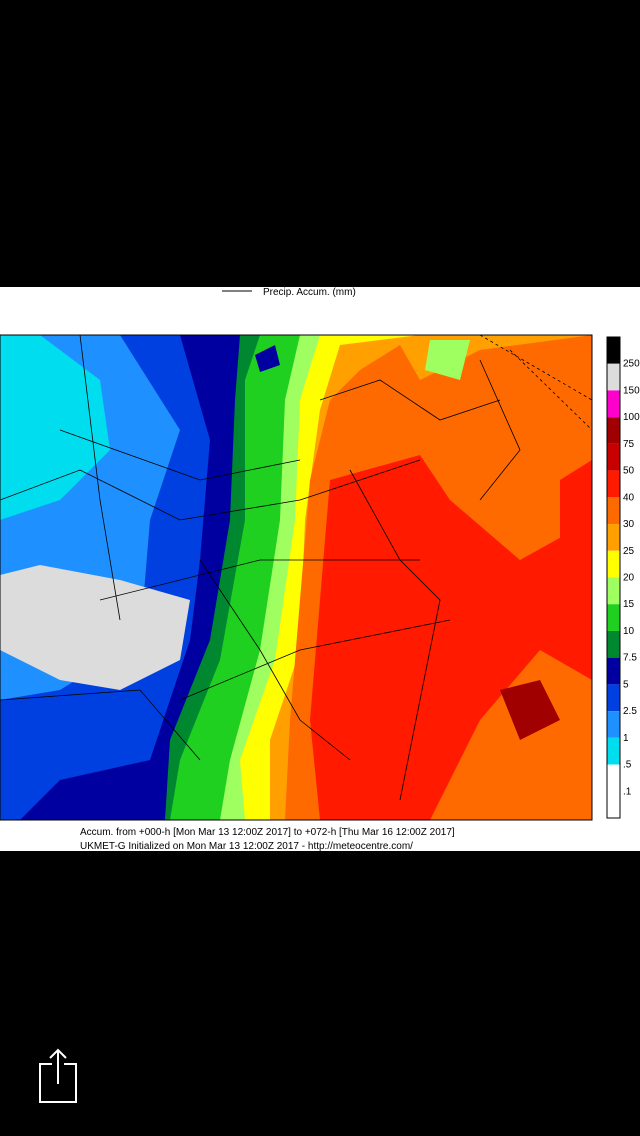  Describe the element at coordinates (629, 497) in the screenshot. I see `scale-label: 40` at that location.